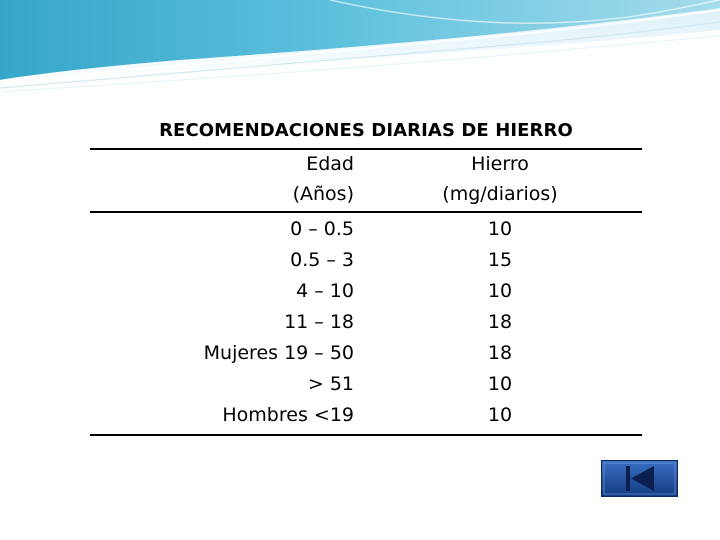  Describe the element at coordinates (330, 384) in the screenshot. I see `table-cell-age: > 51` at that location.